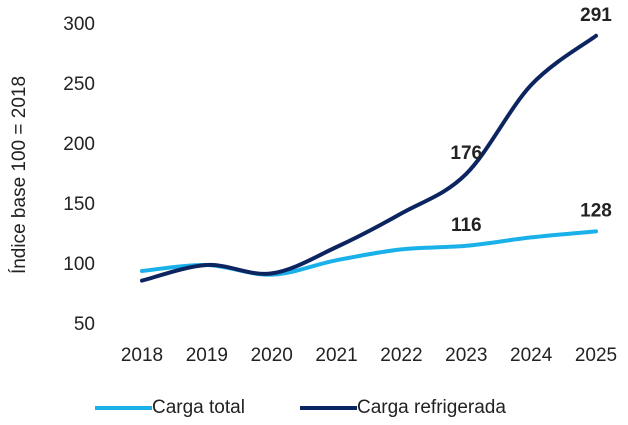 The height and width of the screenshot is (425, 628). I want to click on x-tick-label: 2020, so click(272, 355).